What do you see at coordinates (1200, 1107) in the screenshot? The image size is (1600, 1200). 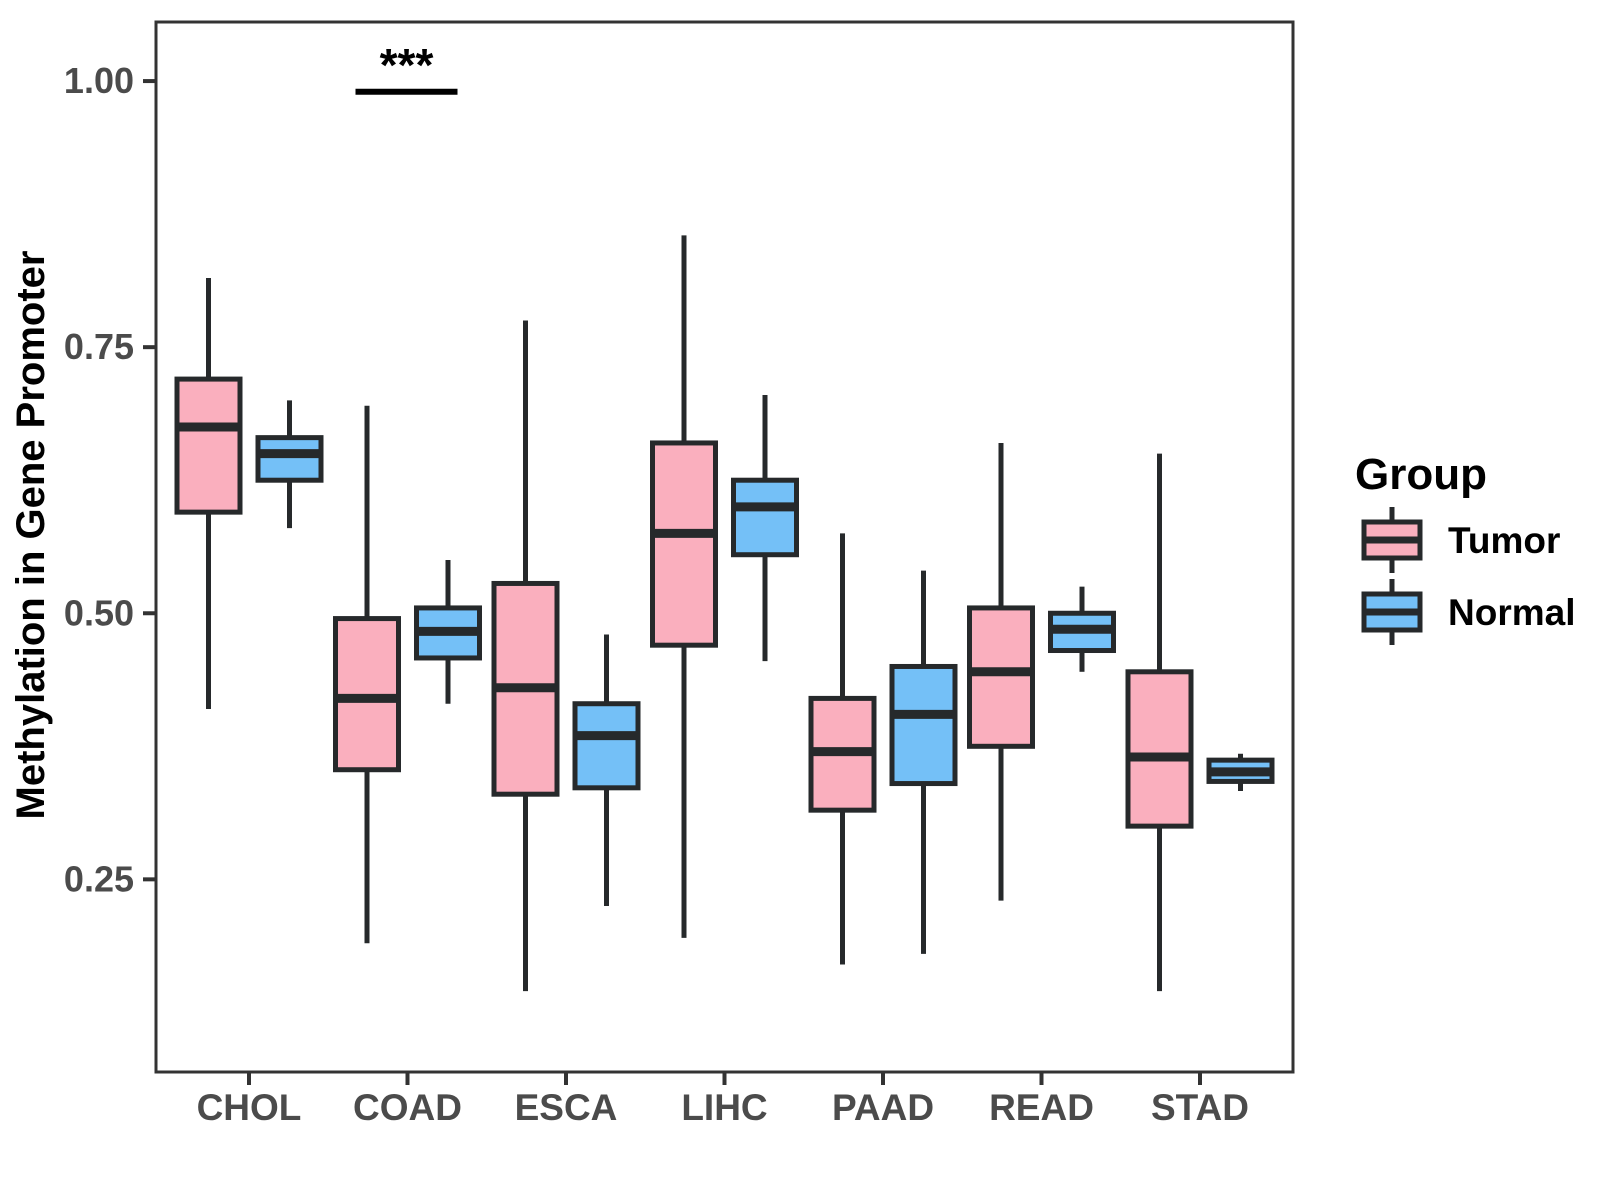 I see `x-tick-label: STAD` at bounding box center [1200, 1107].